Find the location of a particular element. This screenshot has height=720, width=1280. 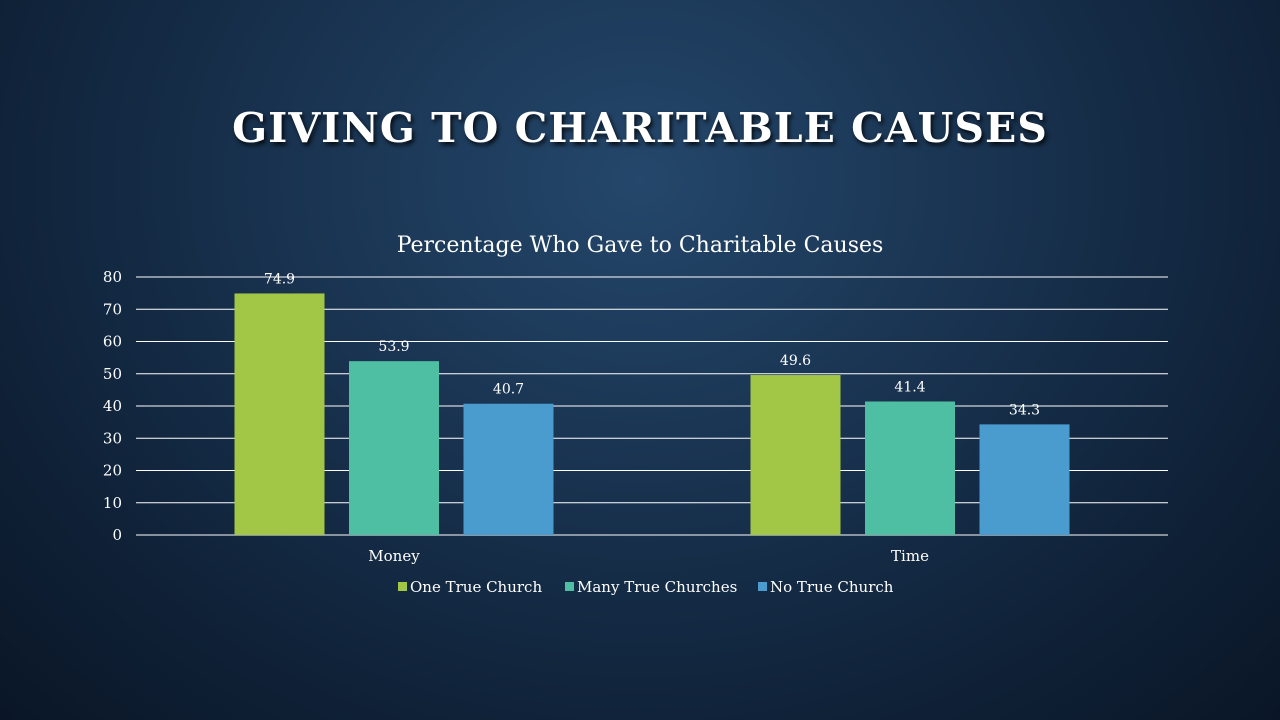

y-tick-label: 80 is located at coordinates (112, 277).